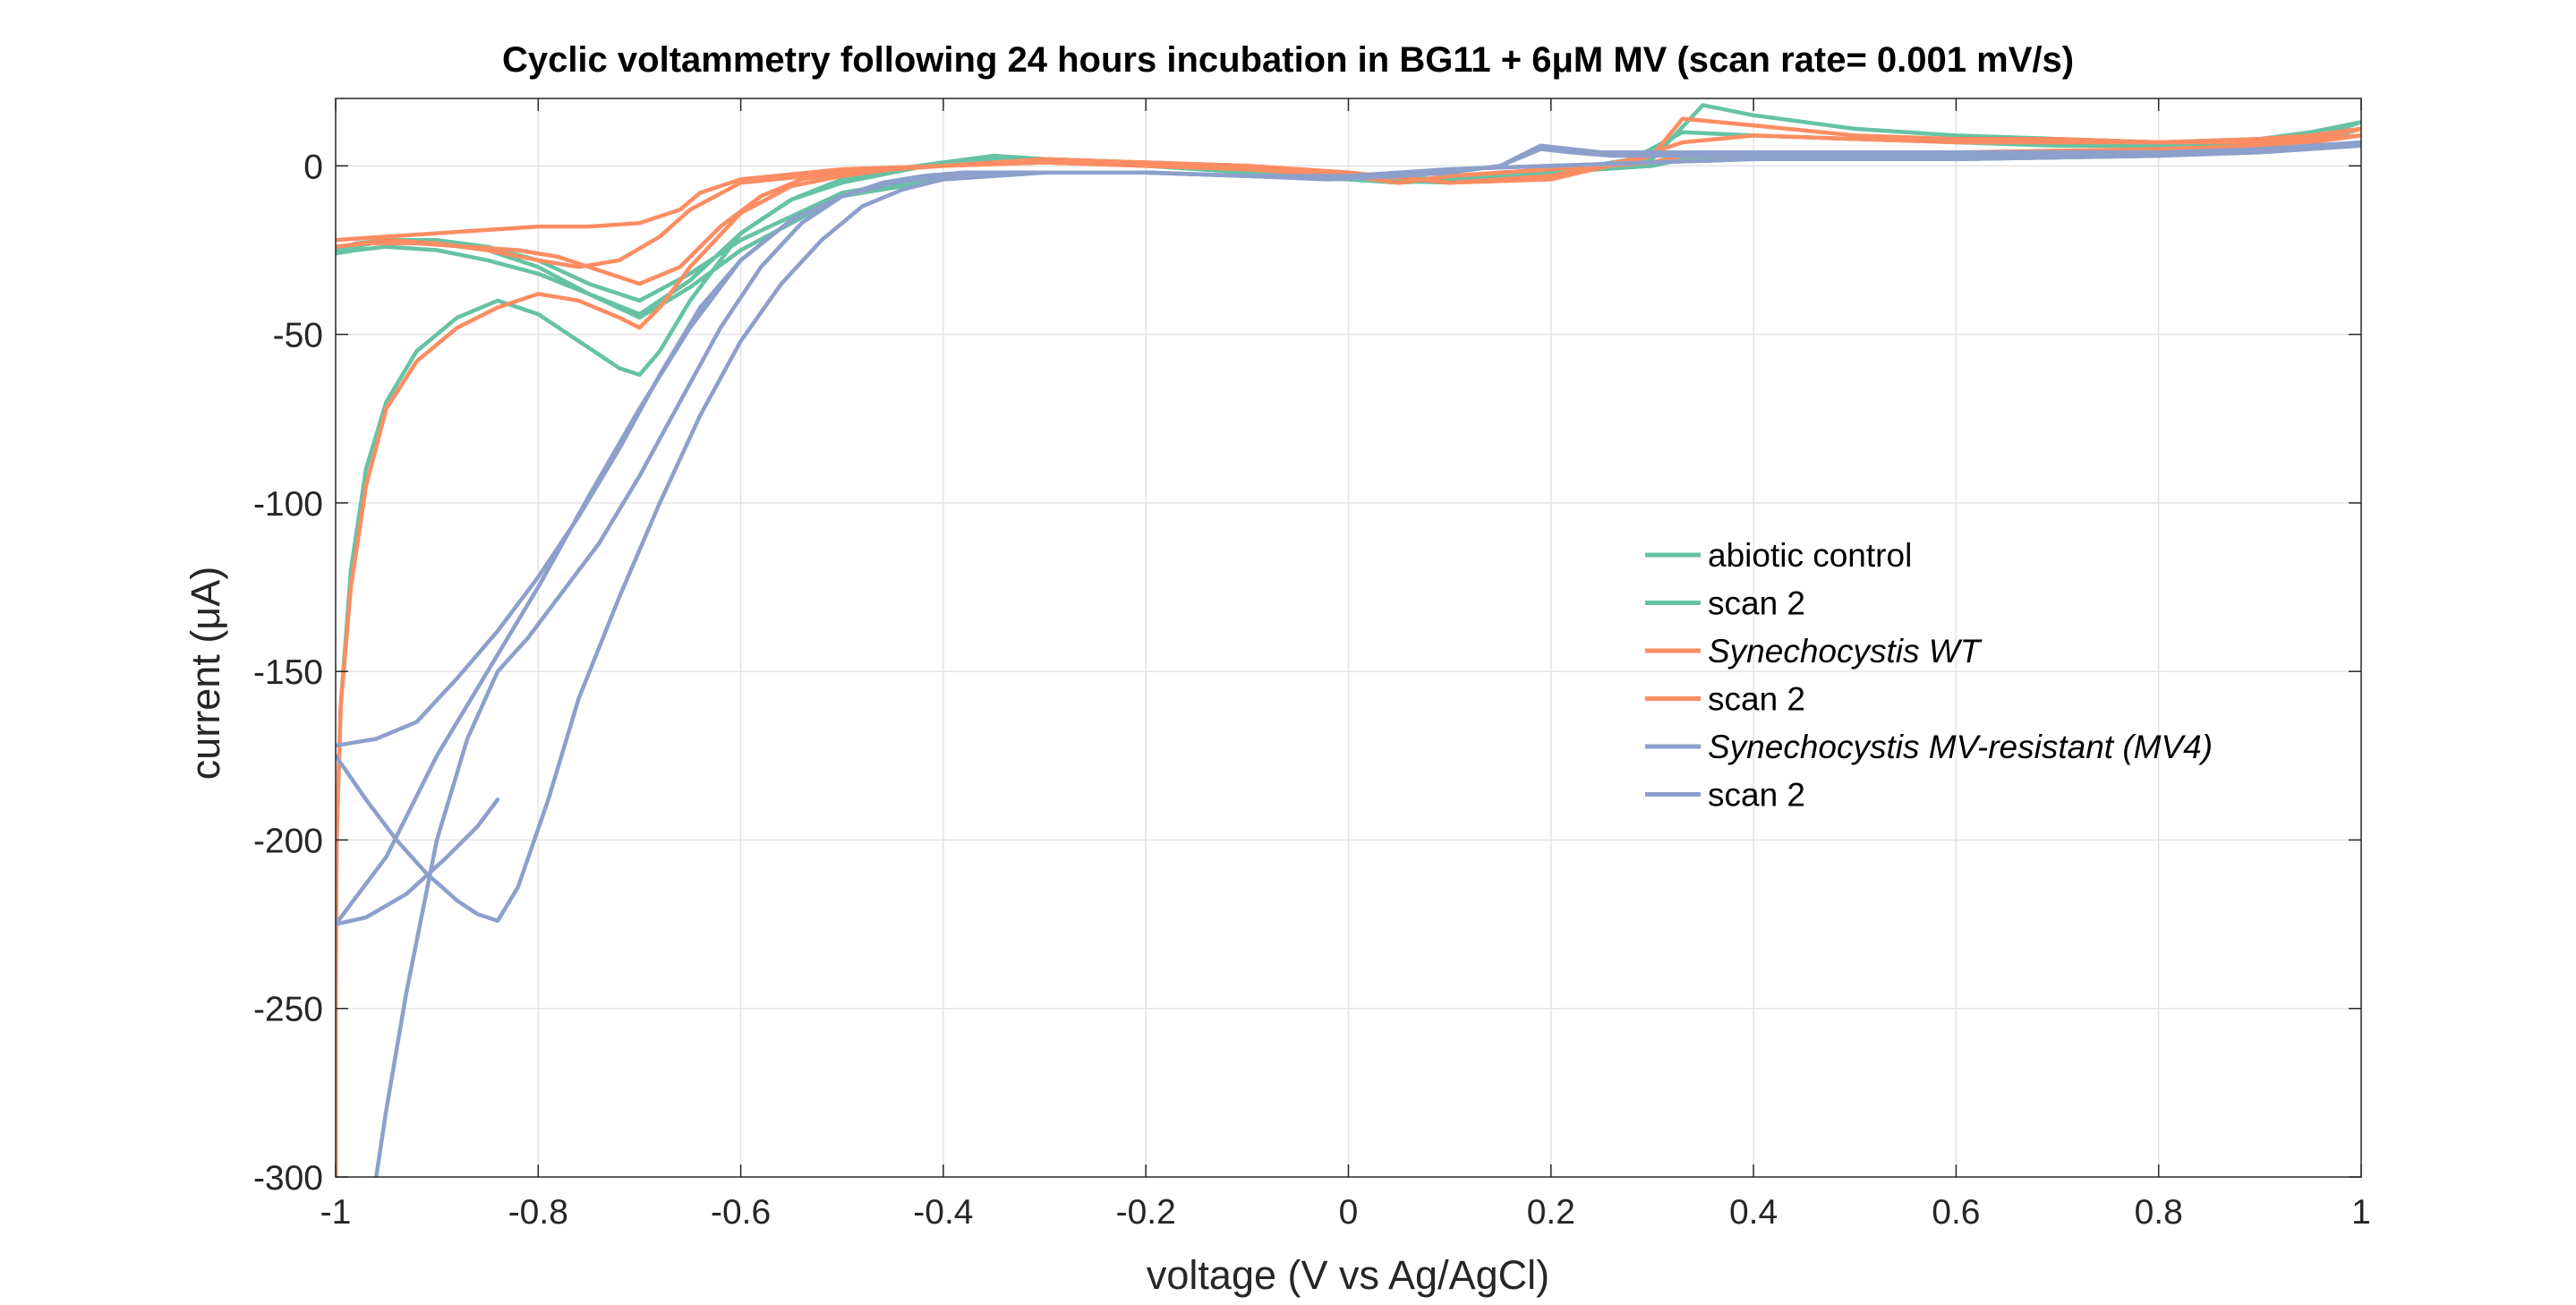  Describe the element at coordinates (1753, 1212) in the screenshot. I see `x-tick-label: 0.4` at that location.